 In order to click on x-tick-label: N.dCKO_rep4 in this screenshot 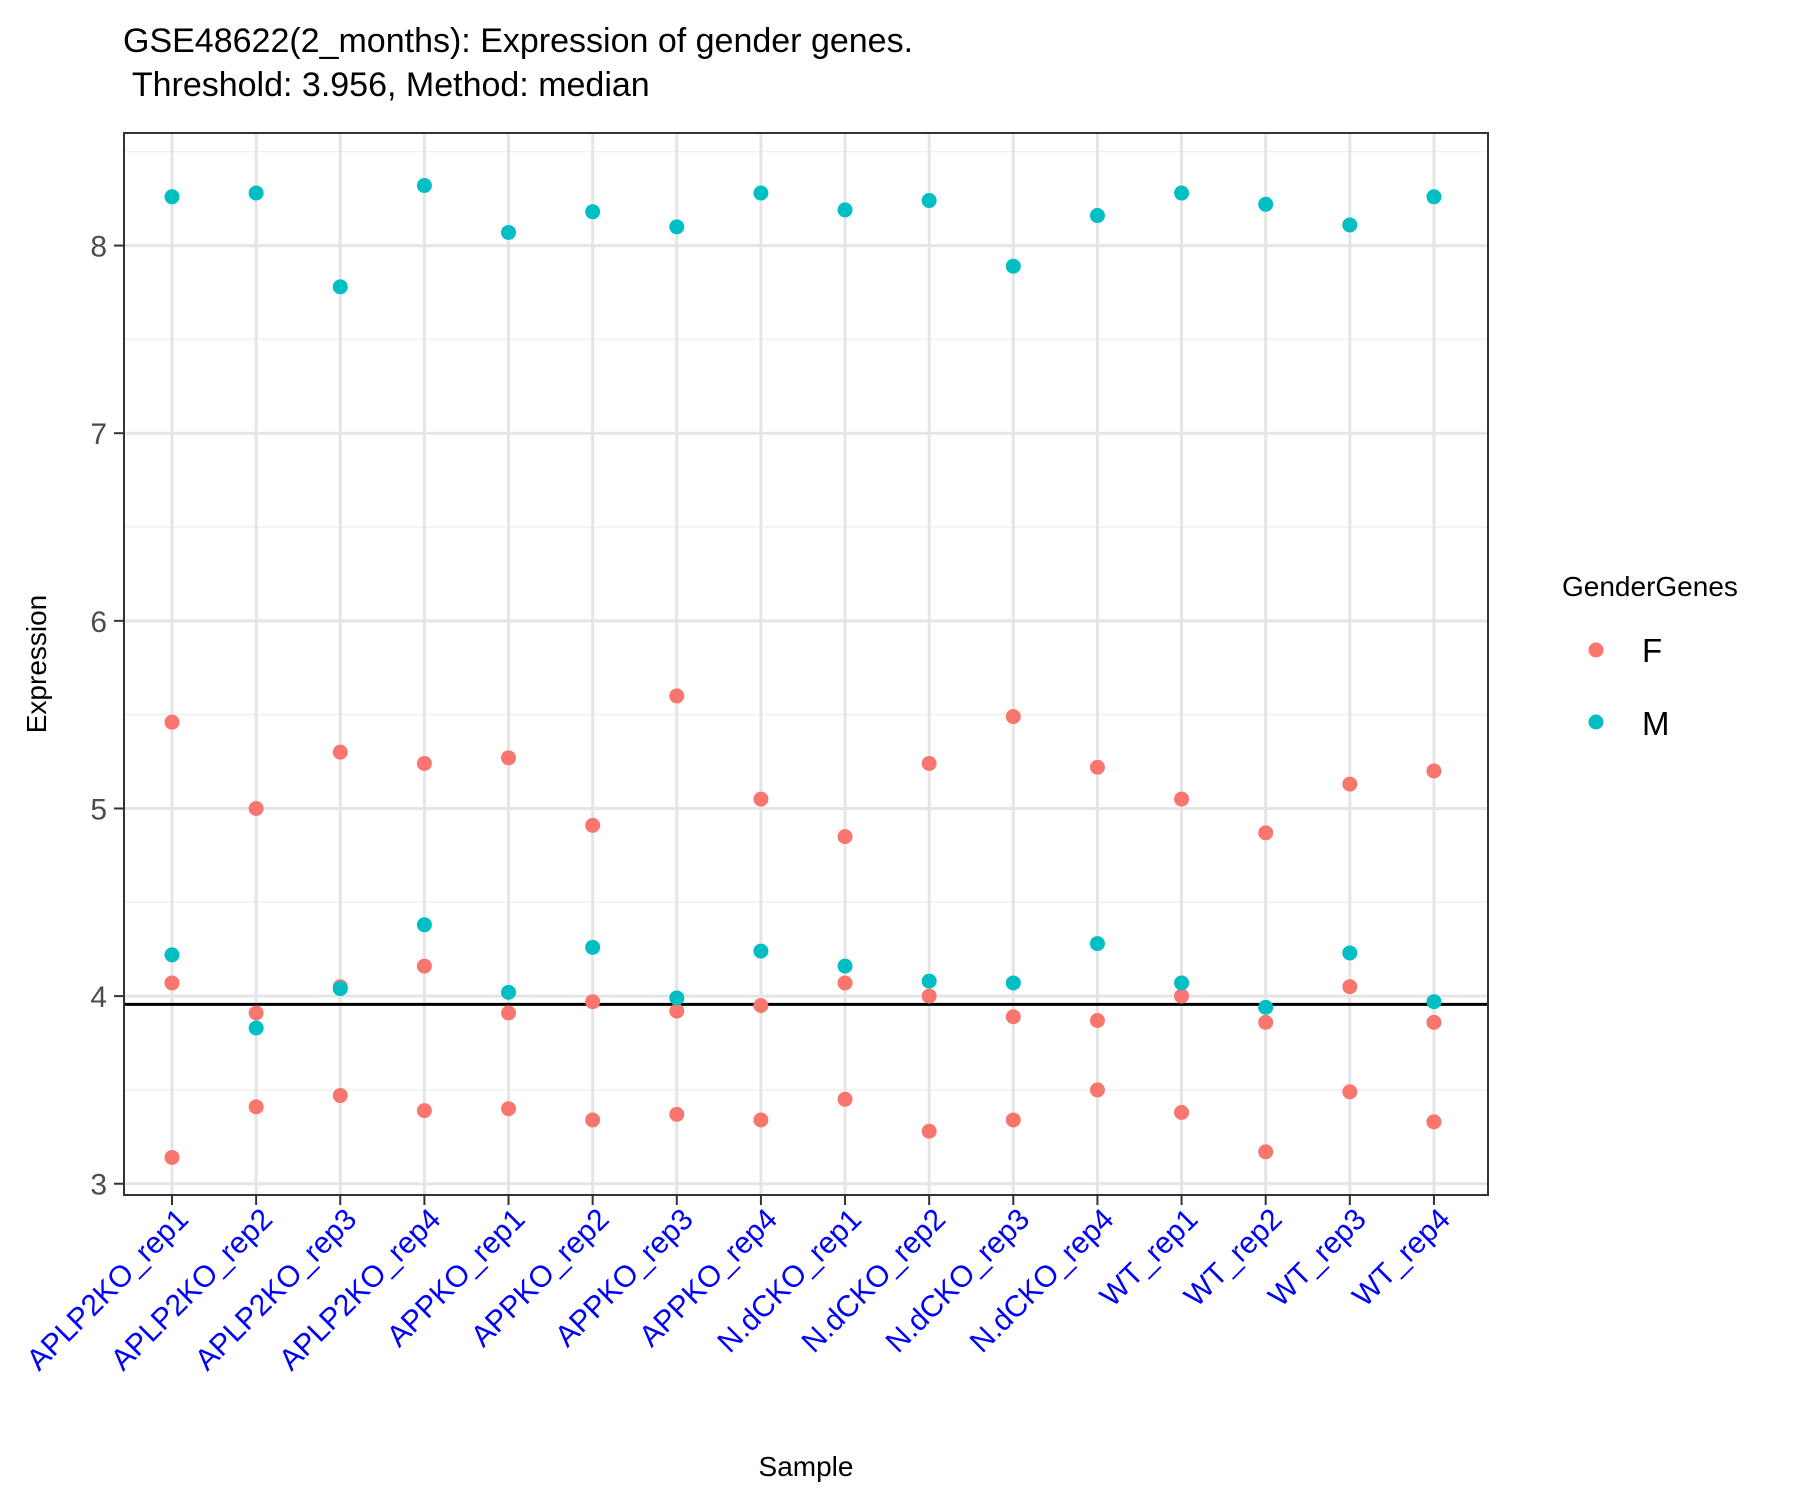, I will do `click(1042, 1281)`.